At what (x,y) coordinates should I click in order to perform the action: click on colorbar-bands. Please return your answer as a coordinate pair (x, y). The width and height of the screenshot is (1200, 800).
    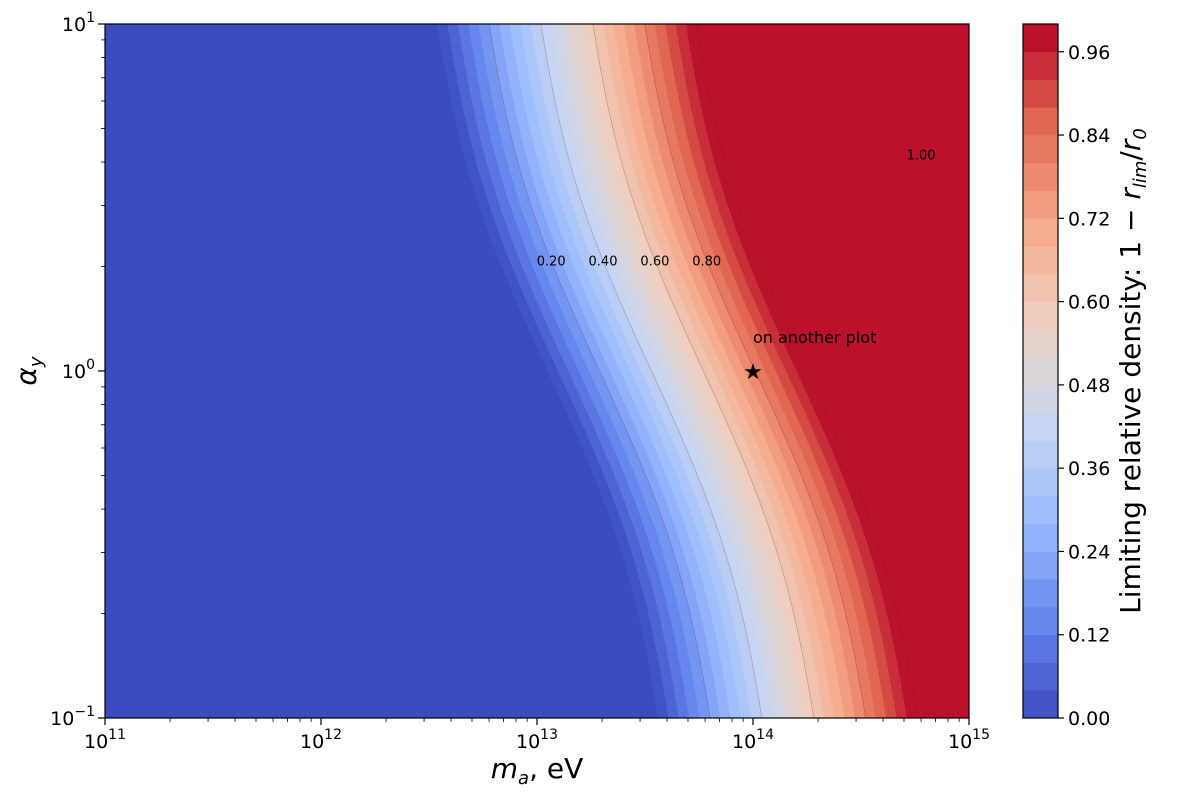
    Looking at the image, I should click on (1040, 371).